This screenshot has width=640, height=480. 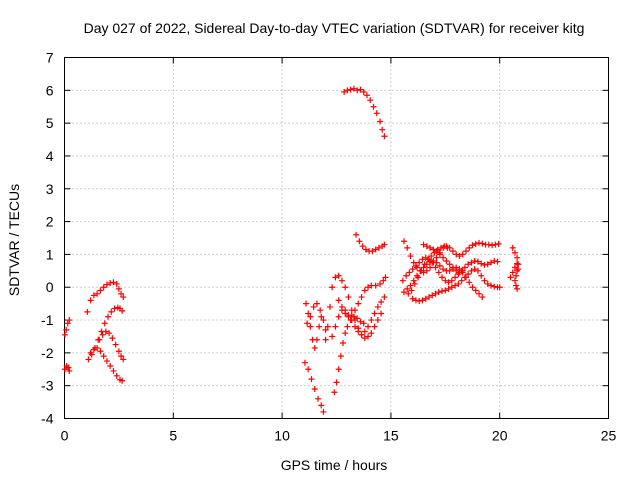 I want to click on x-tick-label: 15, so click(x=391, y=436).